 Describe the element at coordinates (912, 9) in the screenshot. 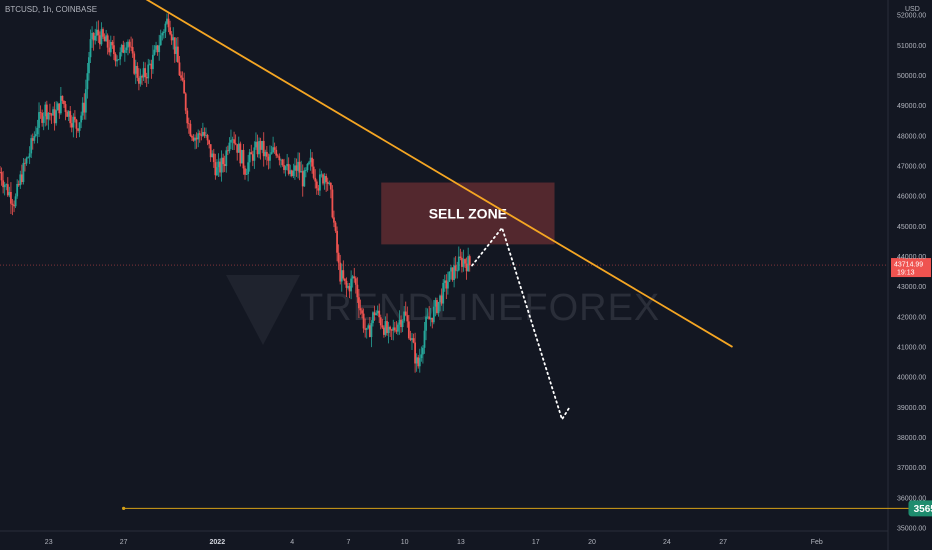

I see `currency-label: USD` at that location.